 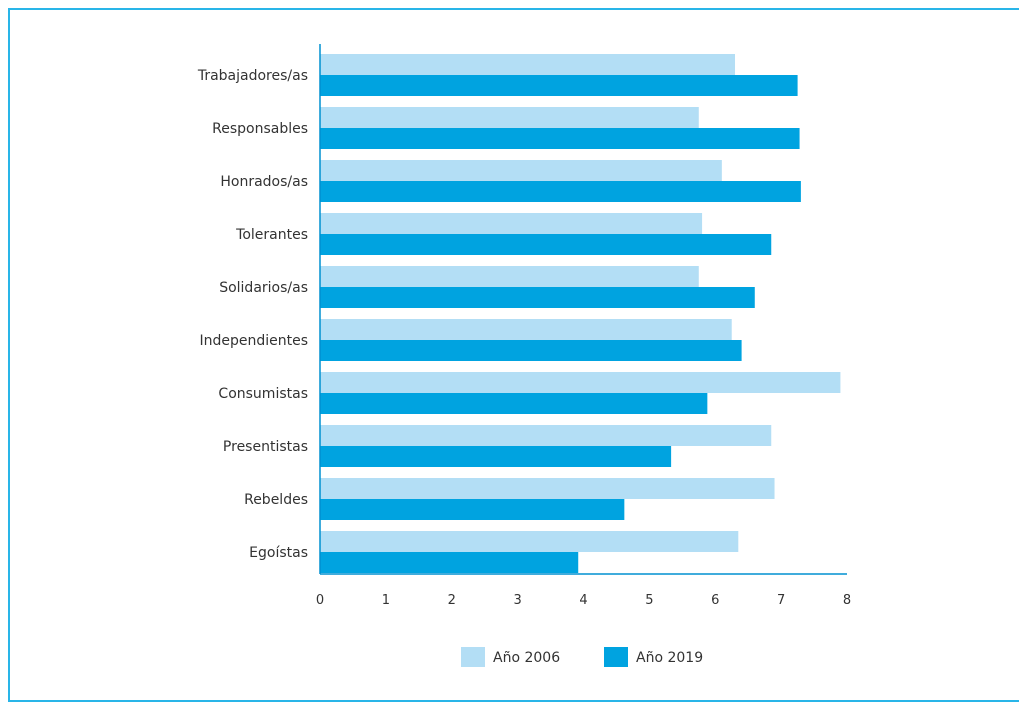 I want to click on category-label: Egoístas, so click(x=278, y=553).